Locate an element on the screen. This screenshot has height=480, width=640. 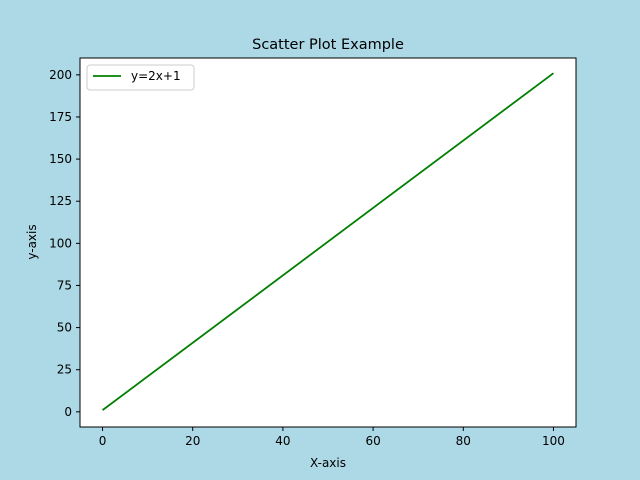
y-axis-label: y-axis is located at coordinates (32, 241).